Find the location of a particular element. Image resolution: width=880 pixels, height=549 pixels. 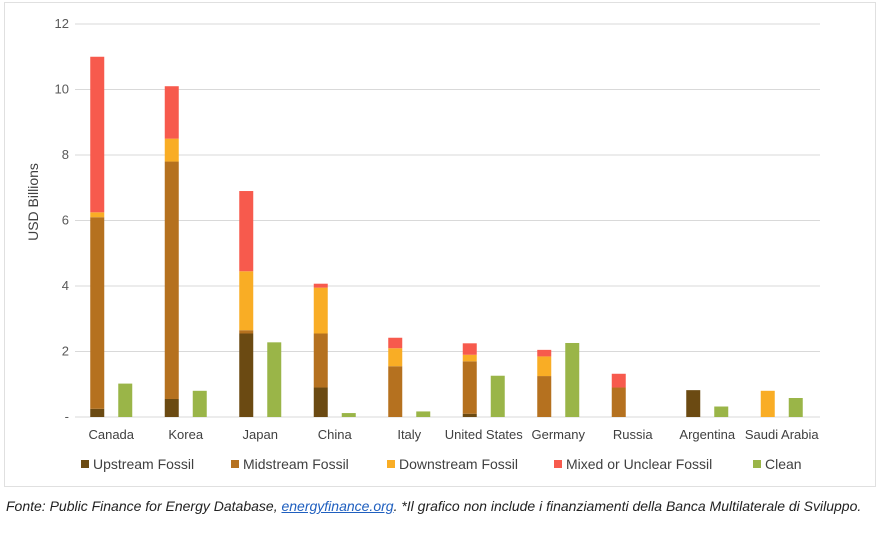

category-label: Canada is located at coordinates (111, 434).